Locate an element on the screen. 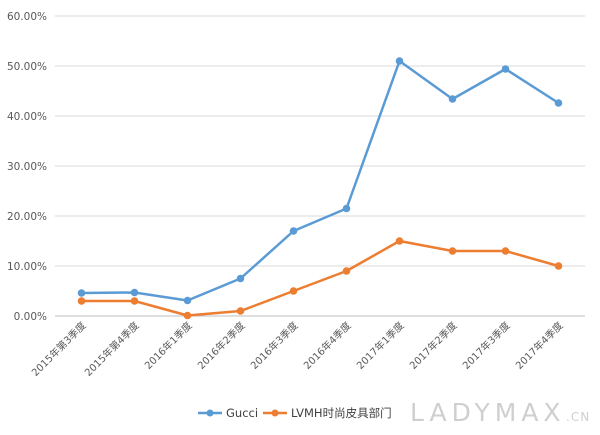  legend-item-gucci: Gucci is located at coordinates (228, 413).